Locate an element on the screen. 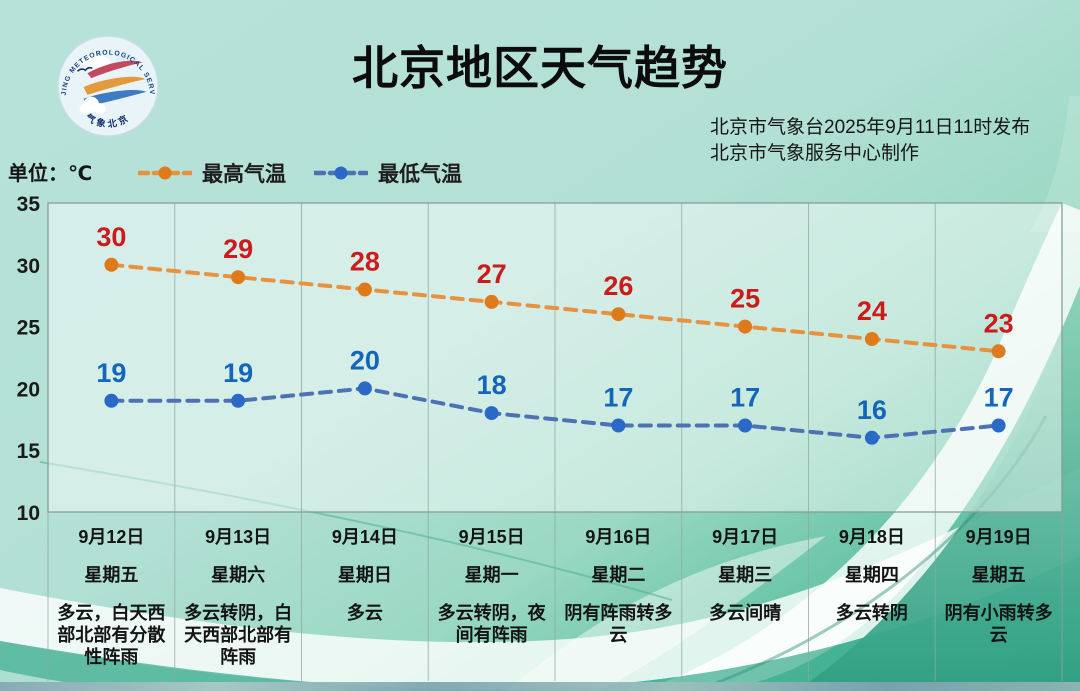 This screenshot has width=1080, height=691. forecast-weather: 多云间晴 is located at coordinates (745, 613).